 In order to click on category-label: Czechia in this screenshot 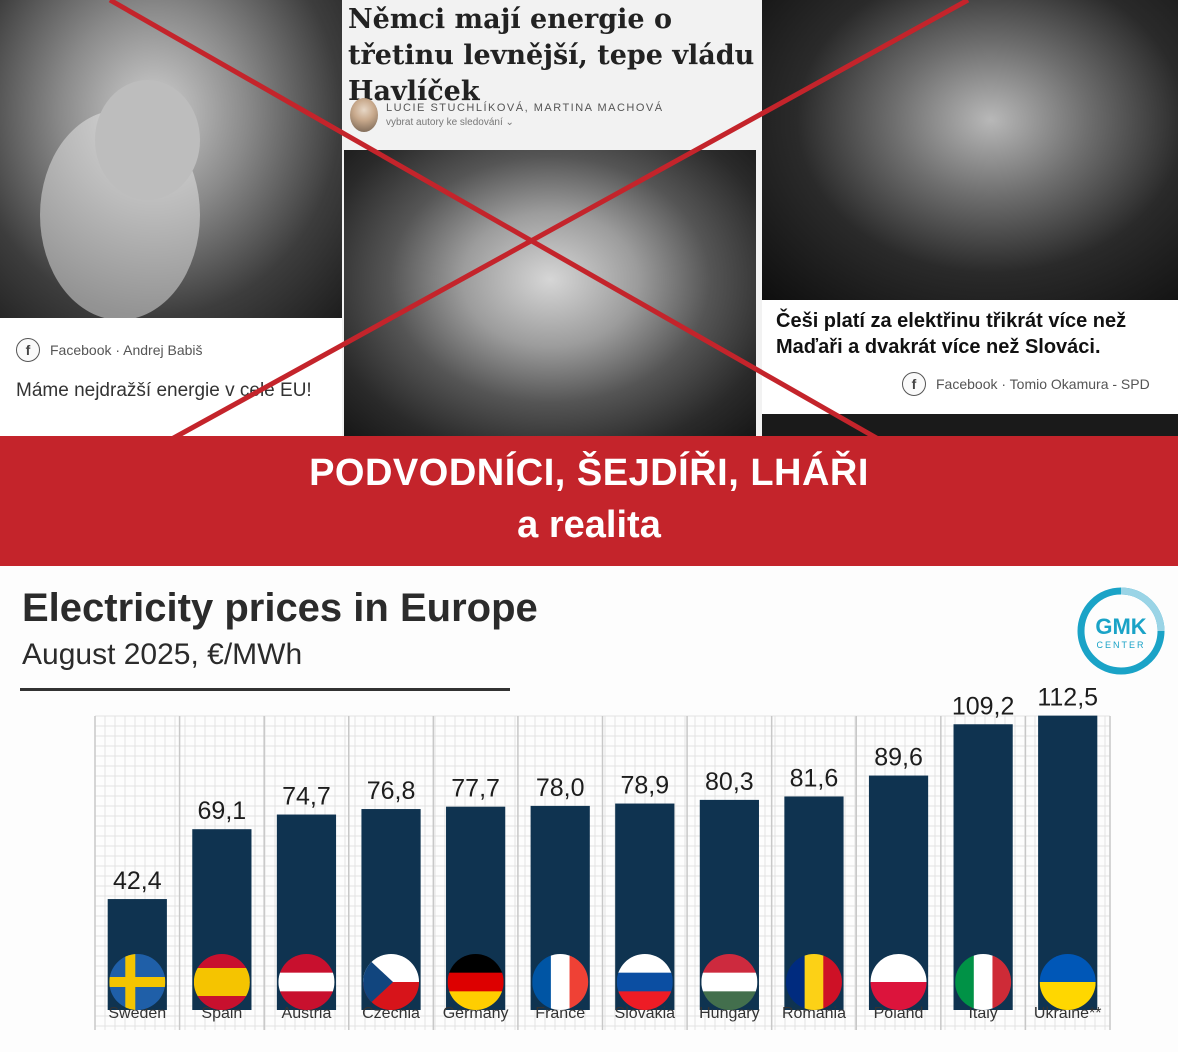, I will do `click(391, 1013)`.